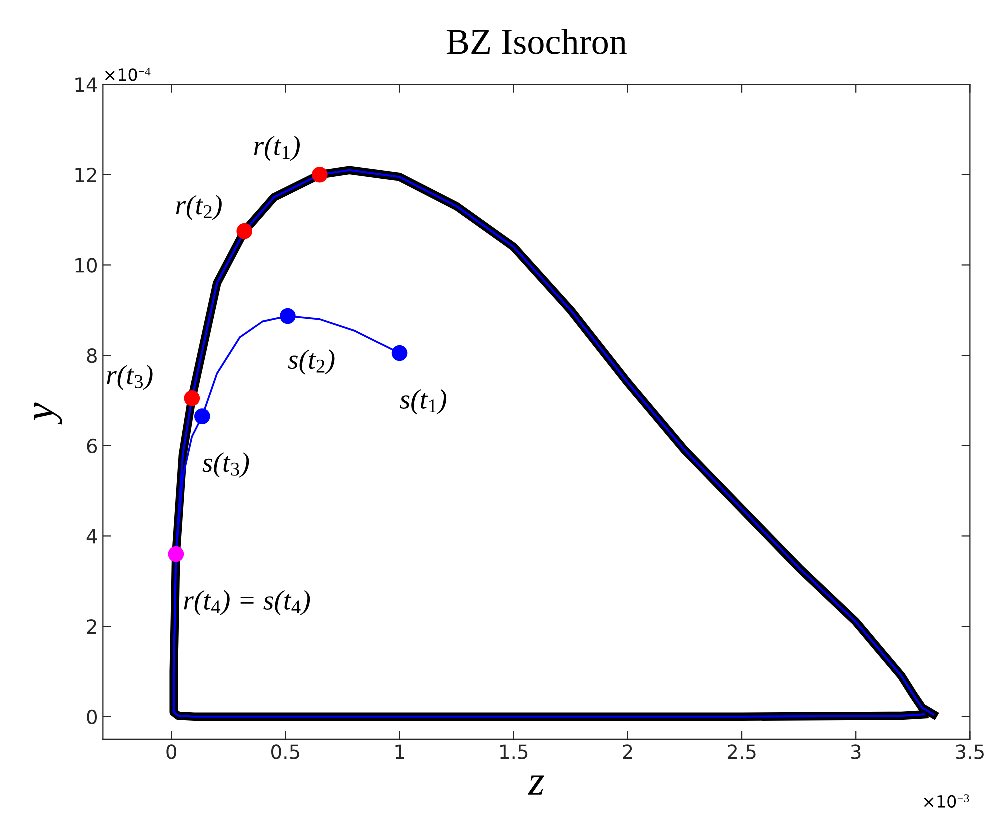 Image resolution: width=992 pixels, height=829 pixels. What do you see at coordinates (199, 207) in the screenshot?
I see `annotation: r(t$_{2}$)` at bounding box center [199, 207].